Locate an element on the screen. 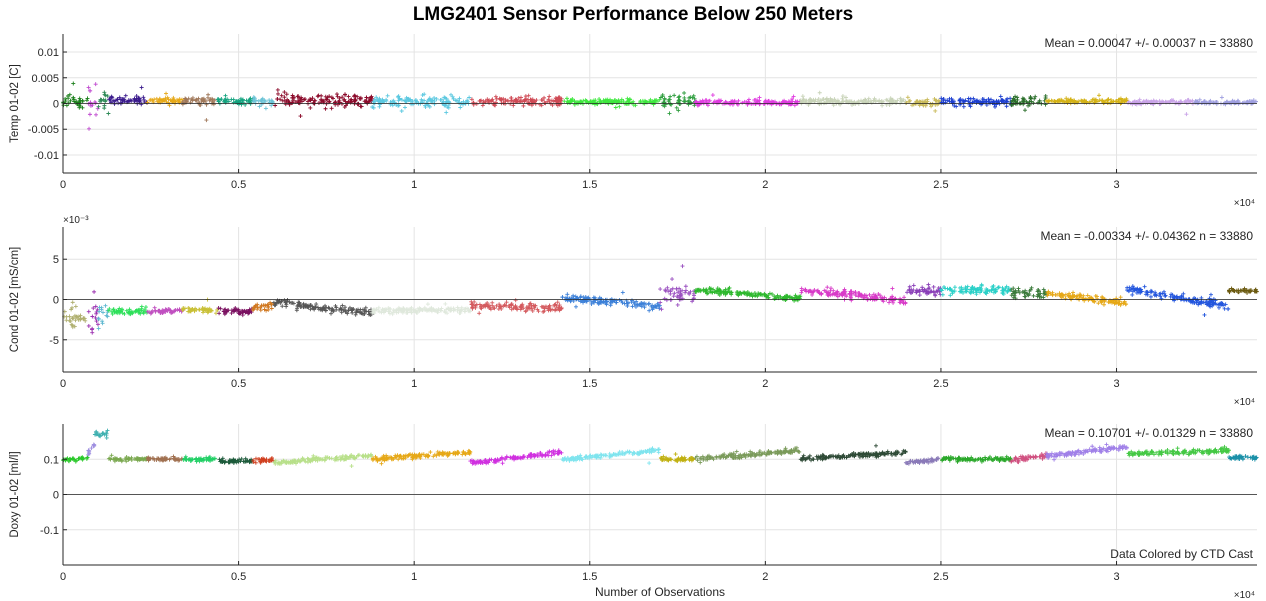  y-exponent-label: ×10⁻³ is located at coordinates (76, 220).